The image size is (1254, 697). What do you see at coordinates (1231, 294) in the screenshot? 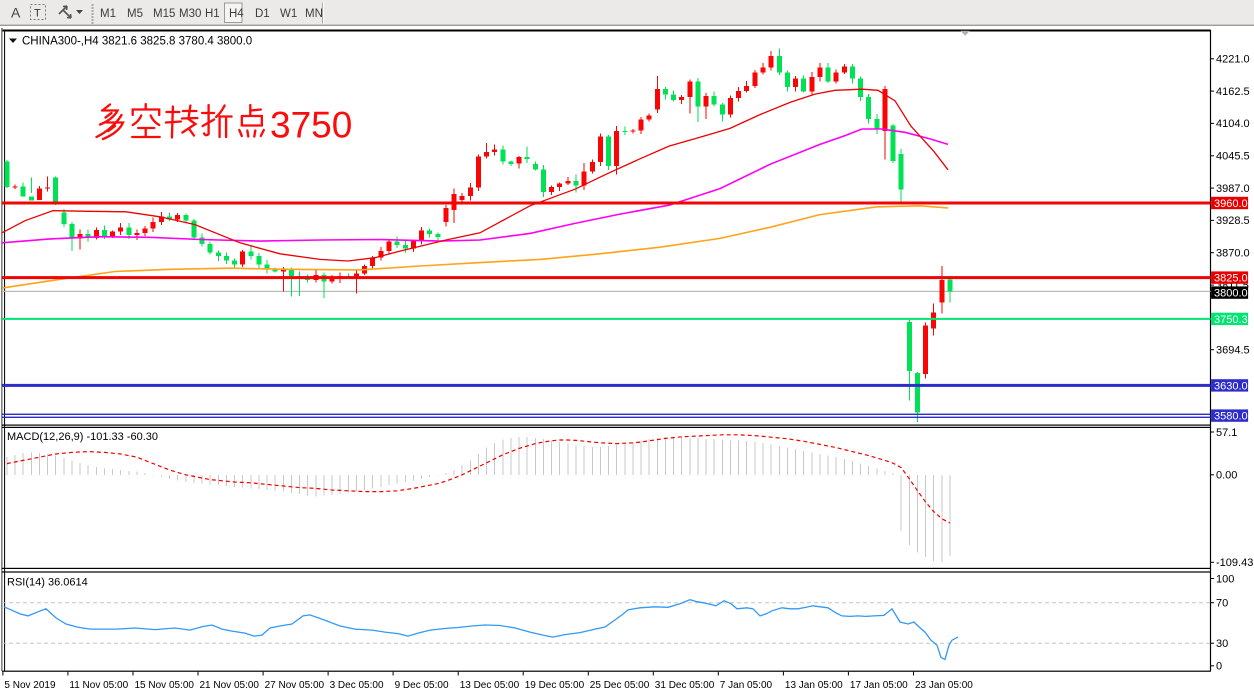
I see `svg-text: 3800.0` at bounding box center [1231, 294].